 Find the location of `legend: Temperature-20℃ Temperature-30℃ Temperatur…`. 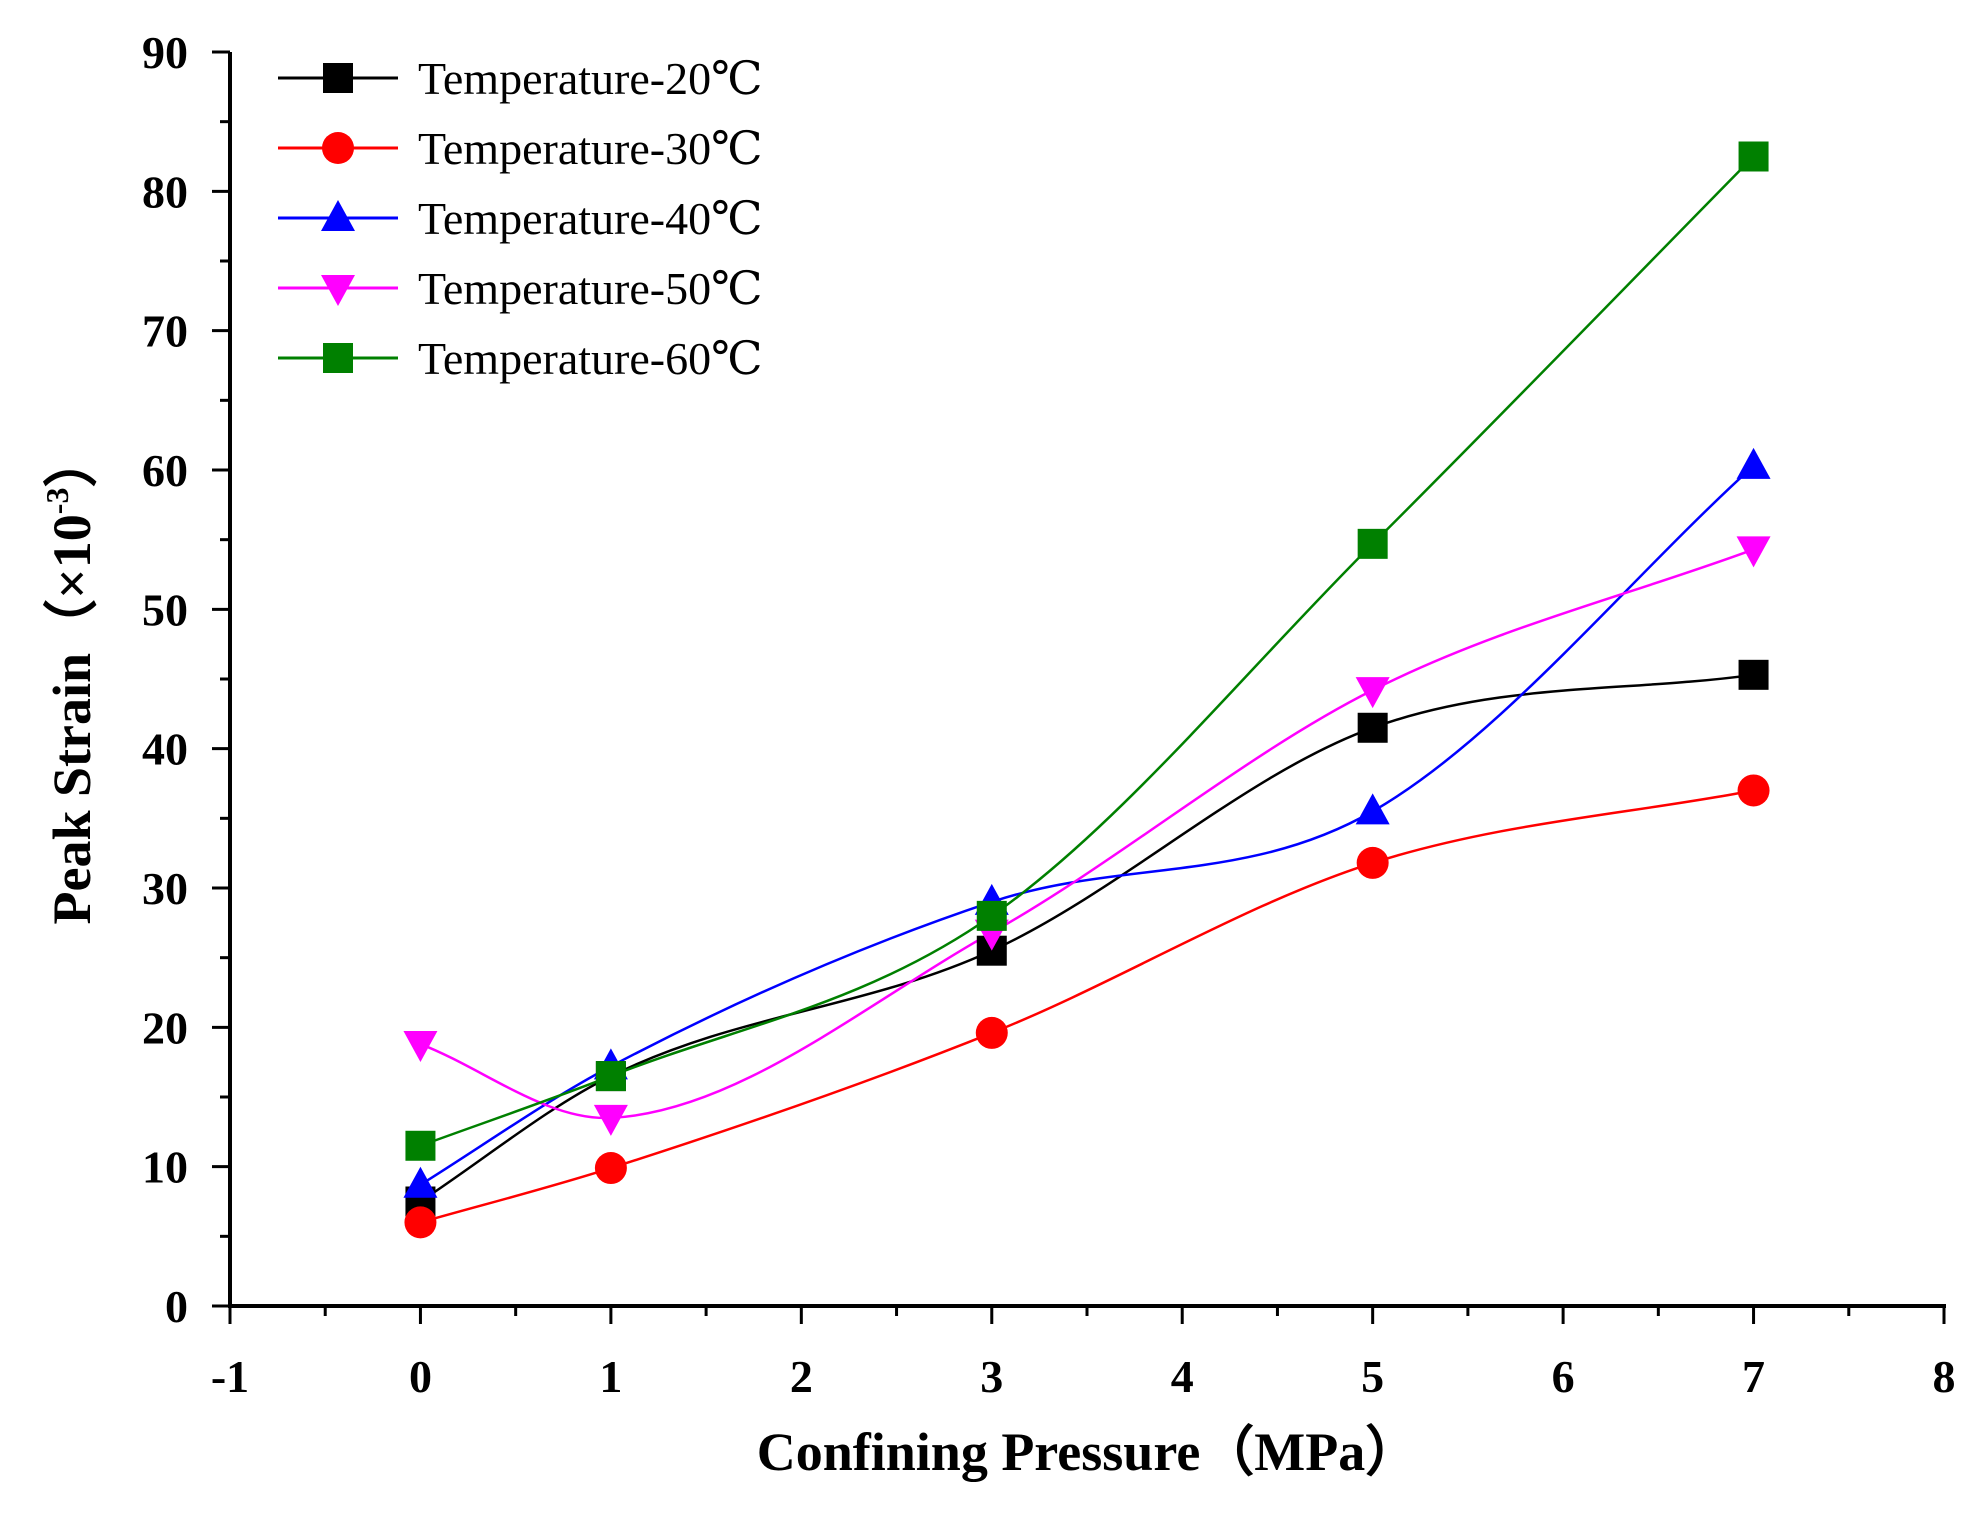

legend: Temperature-20℃ Temperature-30℃ Temperatur… is located at coordinates (520, 218).